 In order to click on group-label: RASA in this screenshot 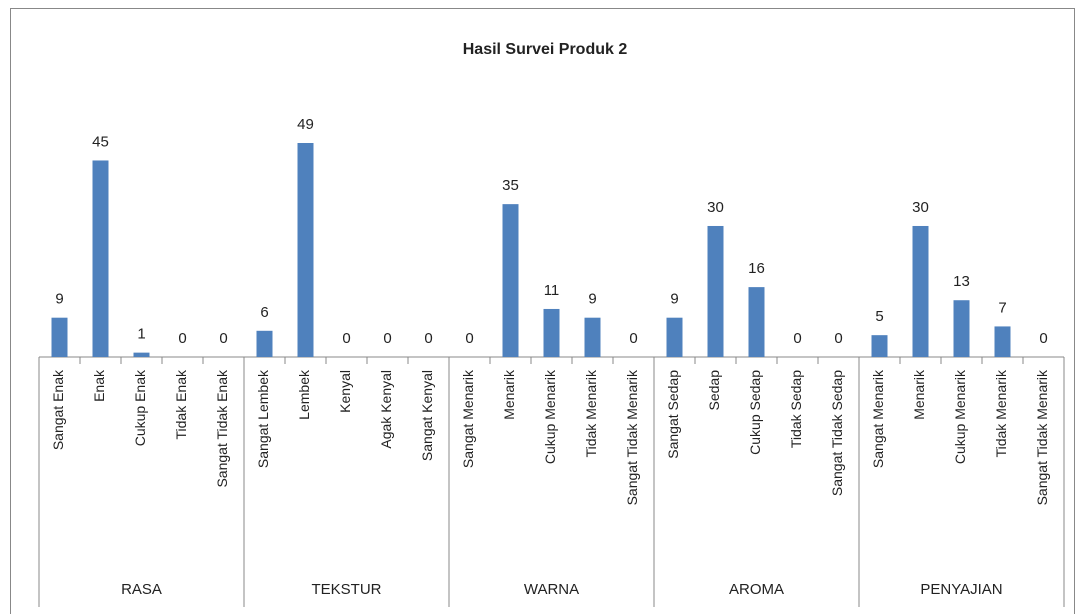, I will do `click(141, 589)`.